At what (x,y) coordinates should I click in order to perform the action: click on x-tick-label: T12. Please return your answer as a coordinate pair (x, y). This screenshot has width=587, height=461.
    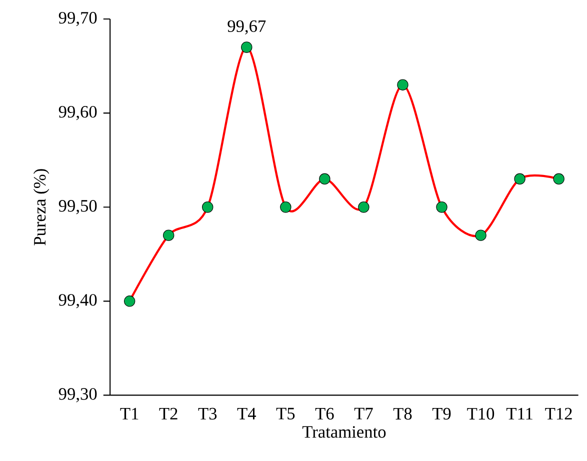
    Looking at the image, I should click on (558, 414).